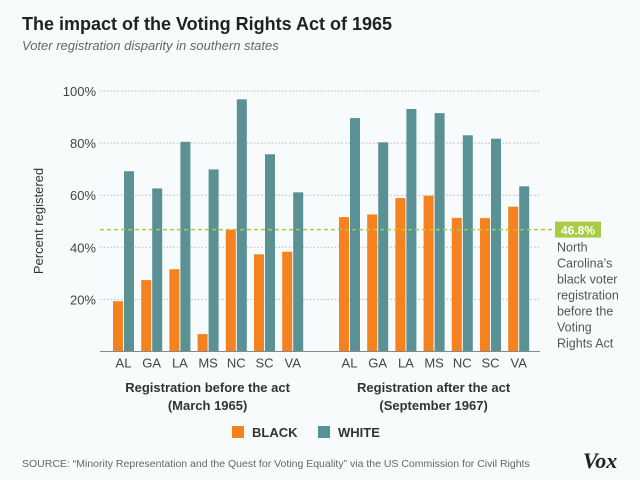 The height and width of the screenshot is (480, 640). Describe the element at coordinates (38, 221) in the screenshot. I see `y-axis-label: Percent registered` at that location.